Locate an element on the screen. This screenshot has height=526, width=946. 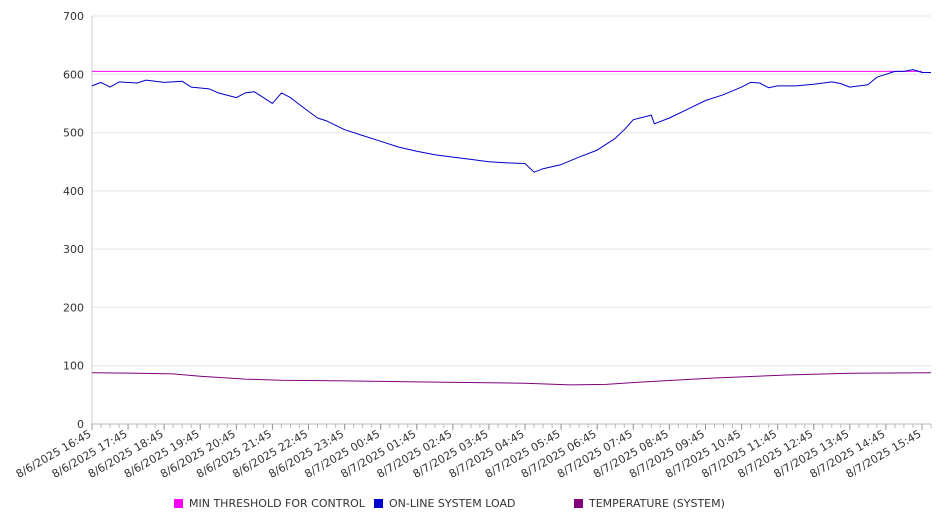
y-tick-label: 400 is located at coordinates (73, 191).